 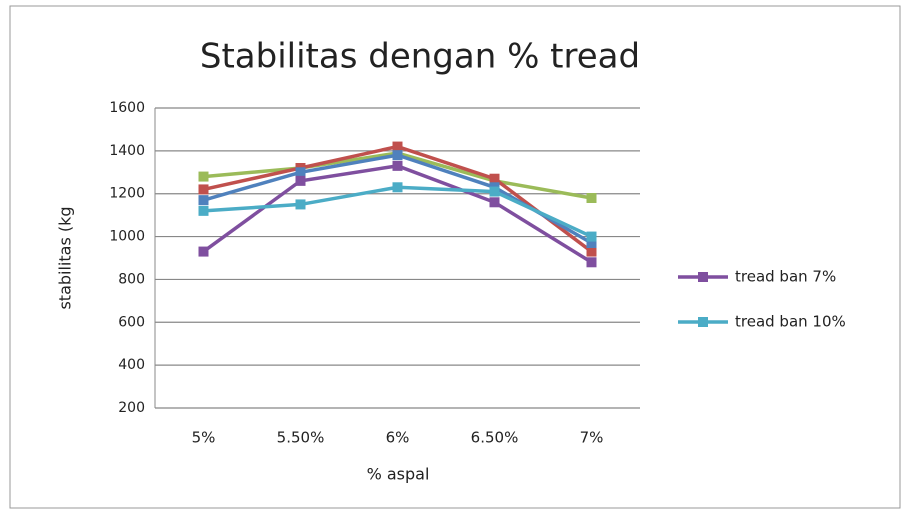 What do you see at coordinates (127, 237) in the screenshot?
I see `y-tick-label: 1000` at bounding box center [127, 237].